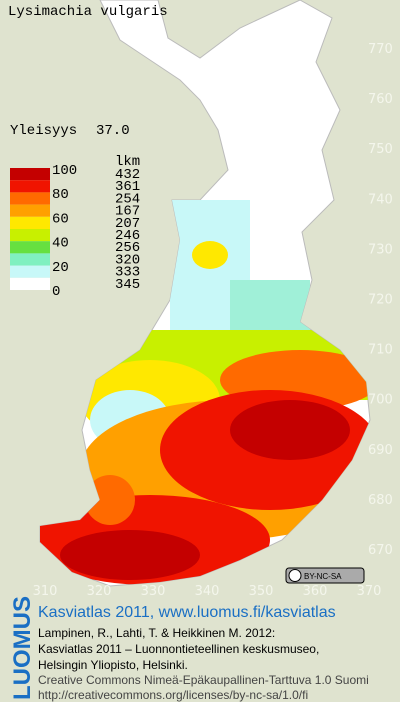 The height and width of the screenshot is (702, 400). Describe the element at coordinates (127, 273) in the screenshot. I see `count-label: 333` at that location.